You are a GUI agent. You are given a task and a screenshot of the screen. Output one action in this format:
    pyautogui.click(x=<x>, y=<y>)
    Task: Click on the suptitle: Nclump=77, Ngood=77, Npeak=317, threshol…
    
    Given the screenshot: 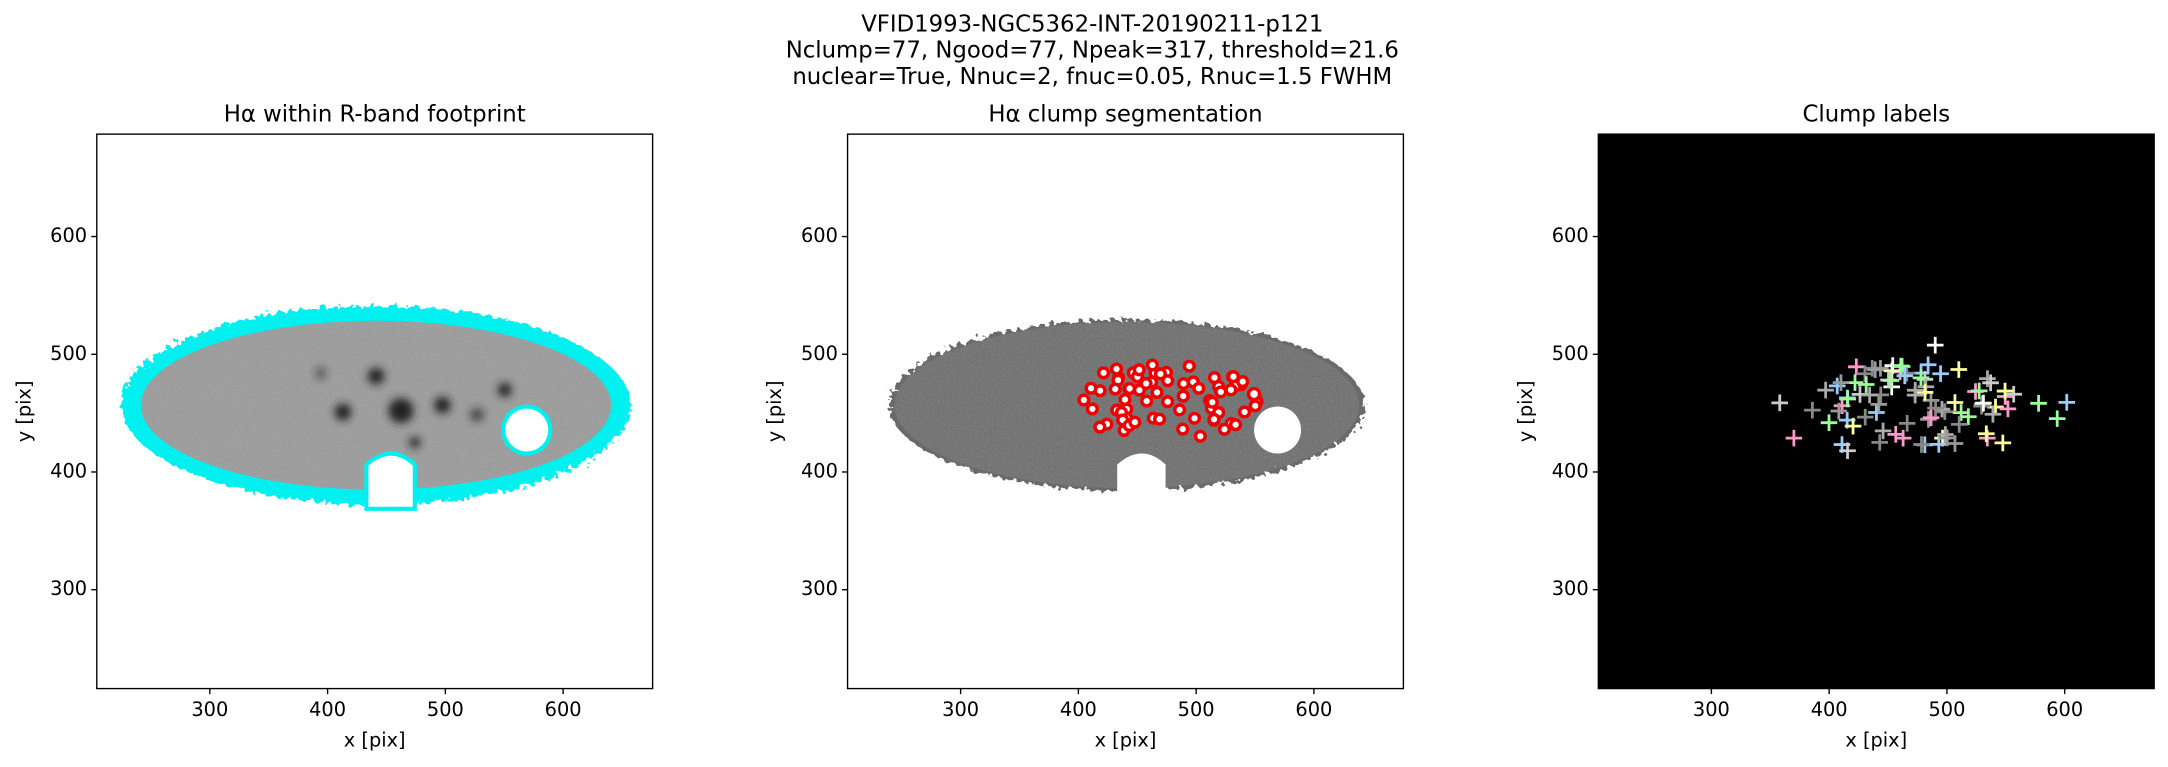 What is the action you would take?
    pyautogui.click(x=1092, y=51)
    